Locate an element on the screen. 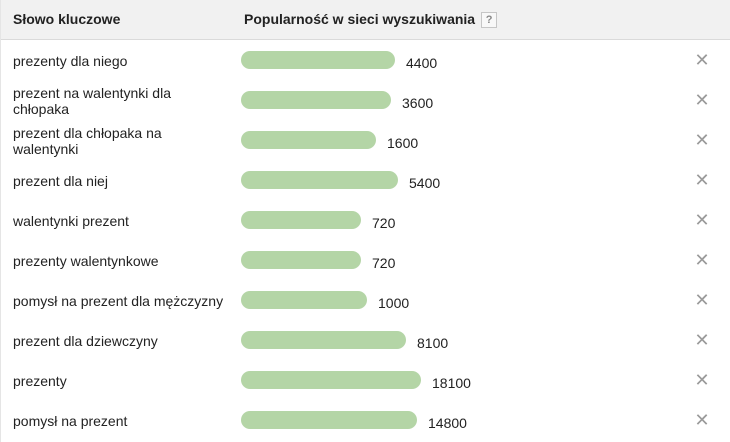 The width and height of the screenshot is (730, 442). table-row: prezenty 18100 ✕ is located at coordinates (365, 381).